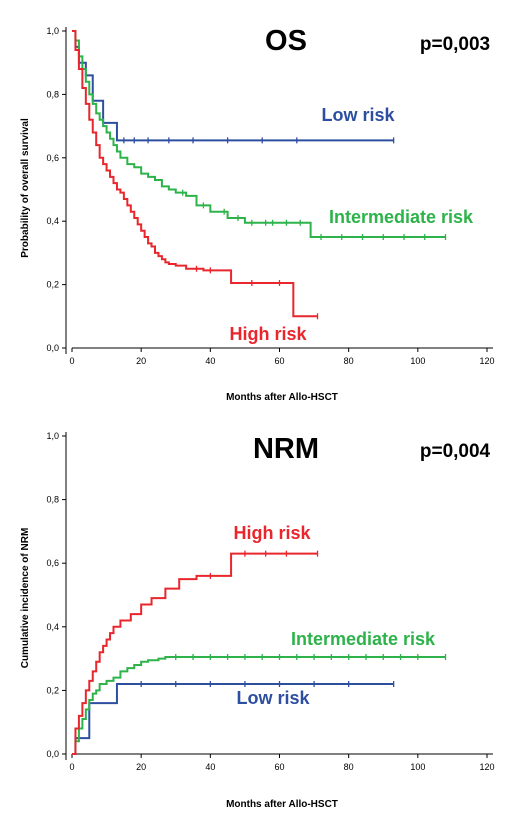 The width and height of the screenshot is (520, 823). I want to click on series-line-intermediate-risk, so click(259, 705).